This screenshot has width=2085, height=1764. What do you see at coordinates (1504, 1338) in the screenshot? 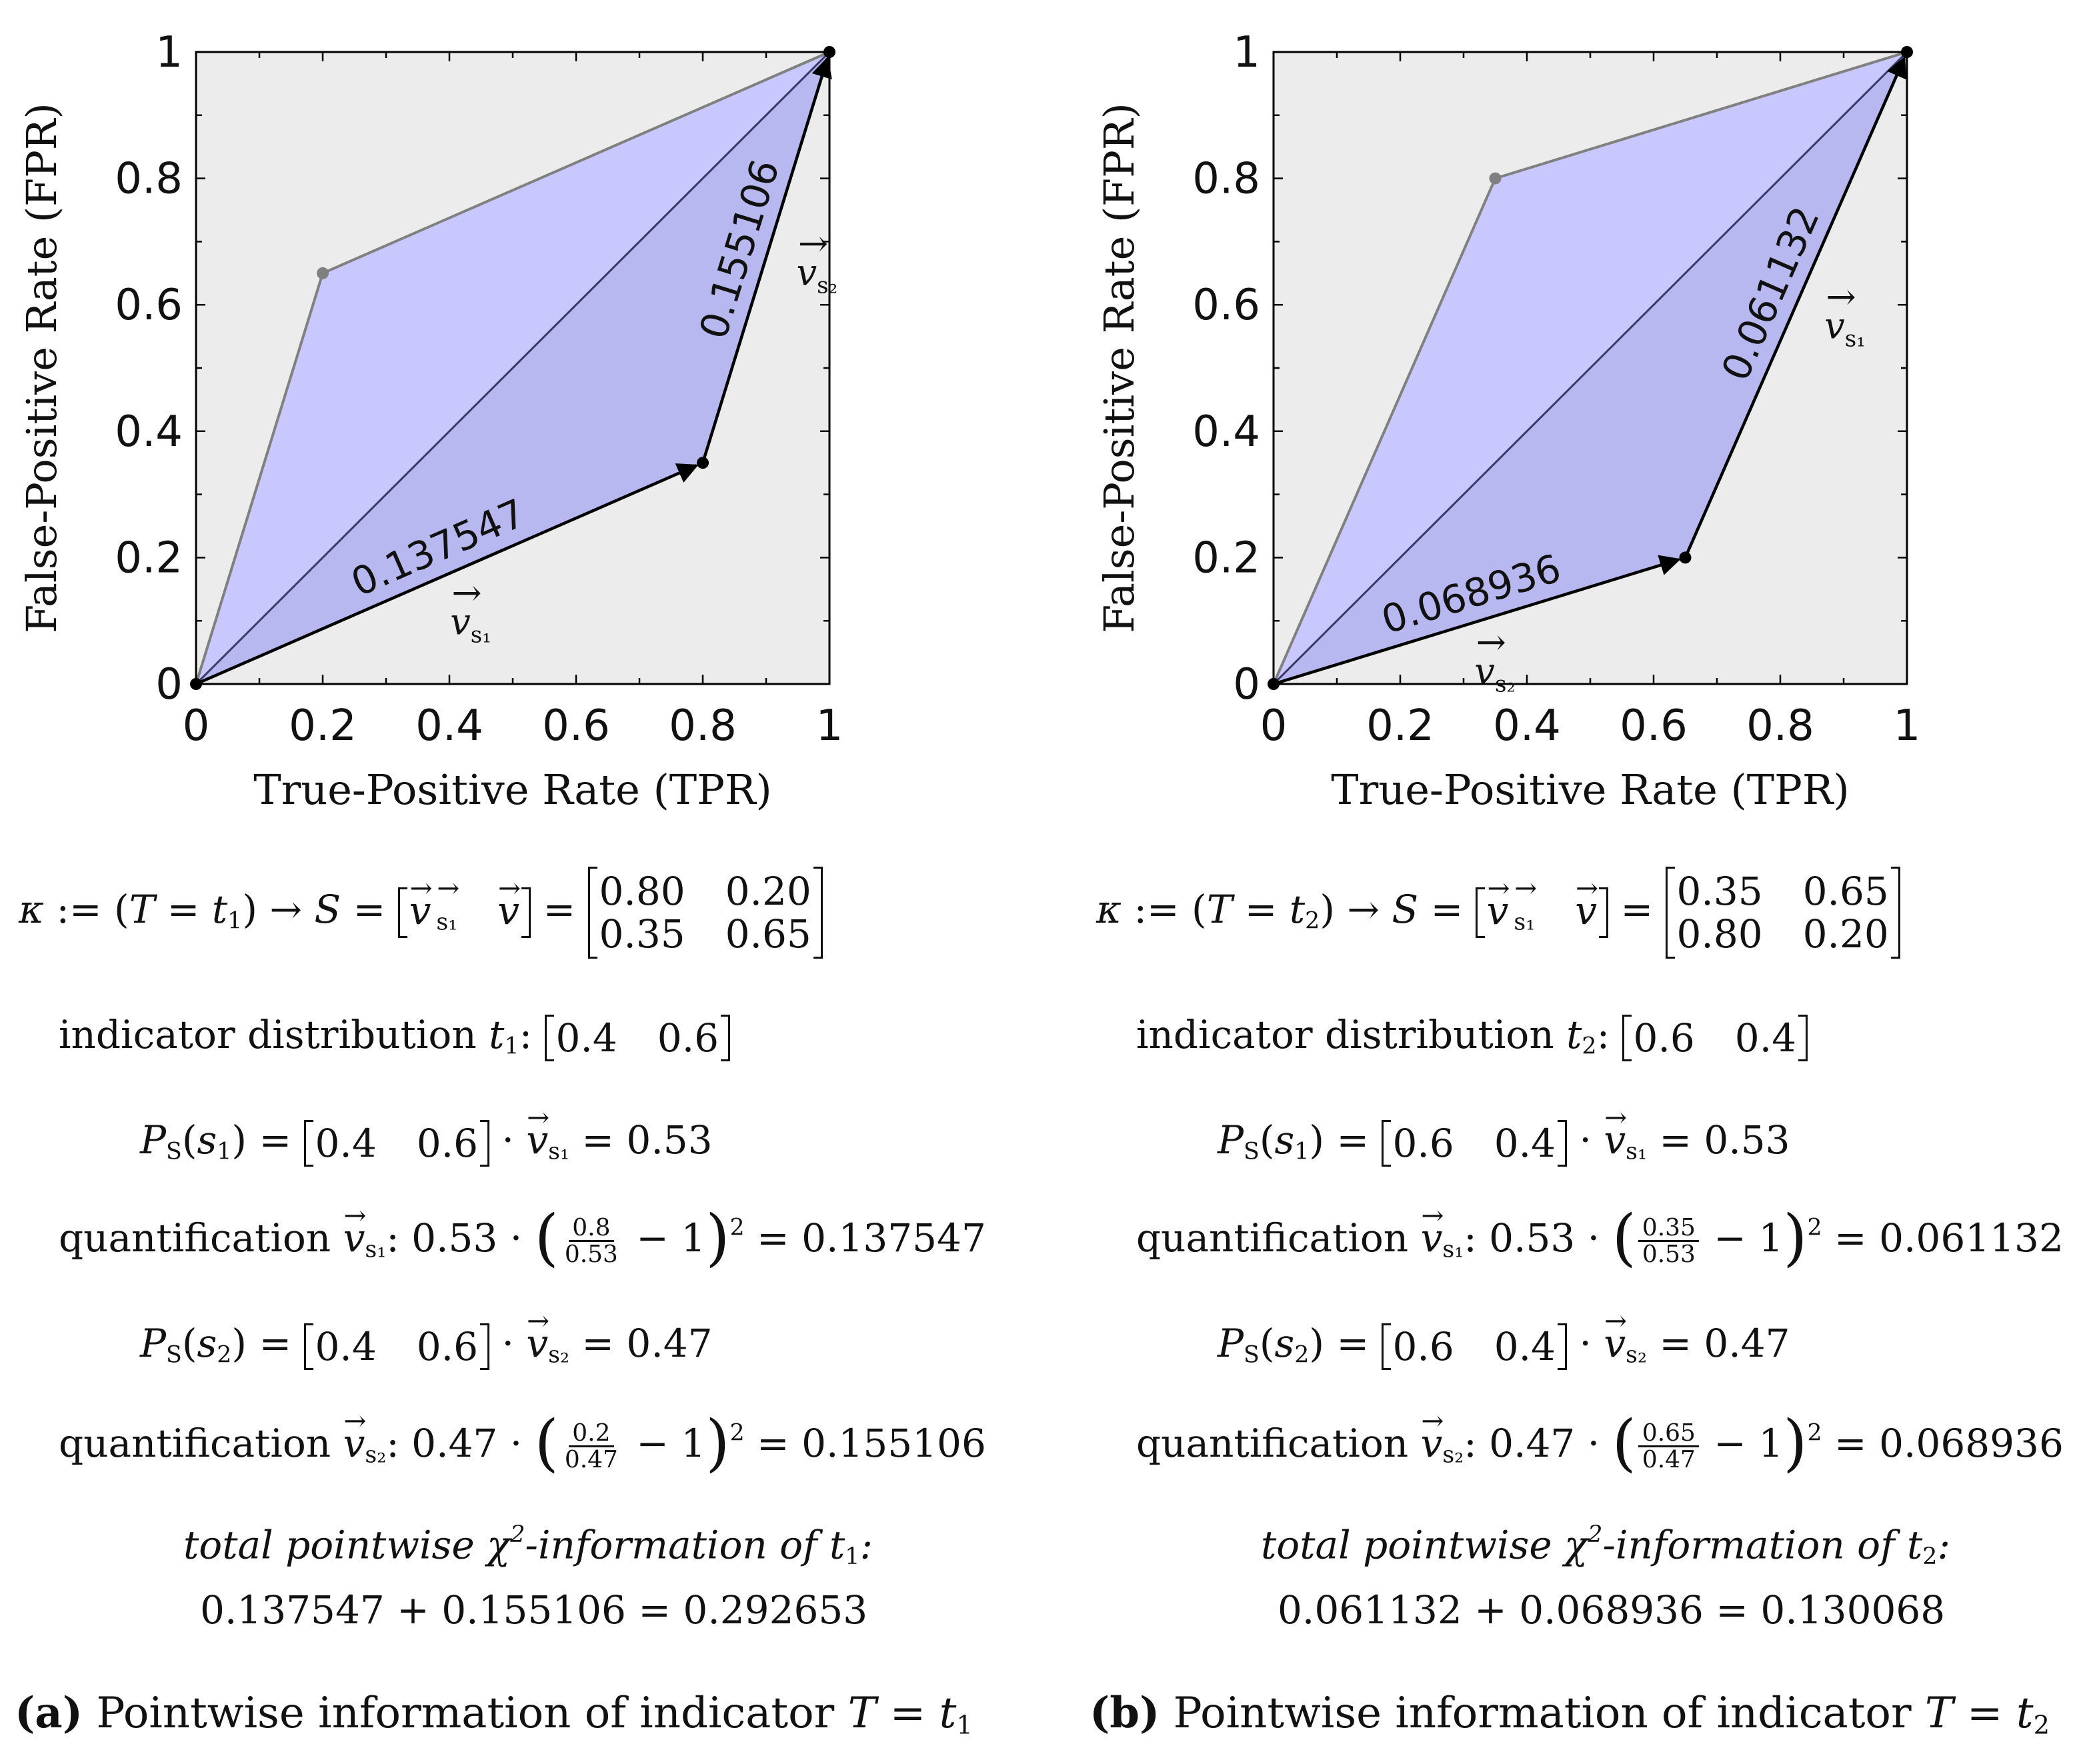
I see `prob-s2-b: PS(s2) = 0.60.4 · vs₂ = 0.47` at bounding box center [1504, 1338].